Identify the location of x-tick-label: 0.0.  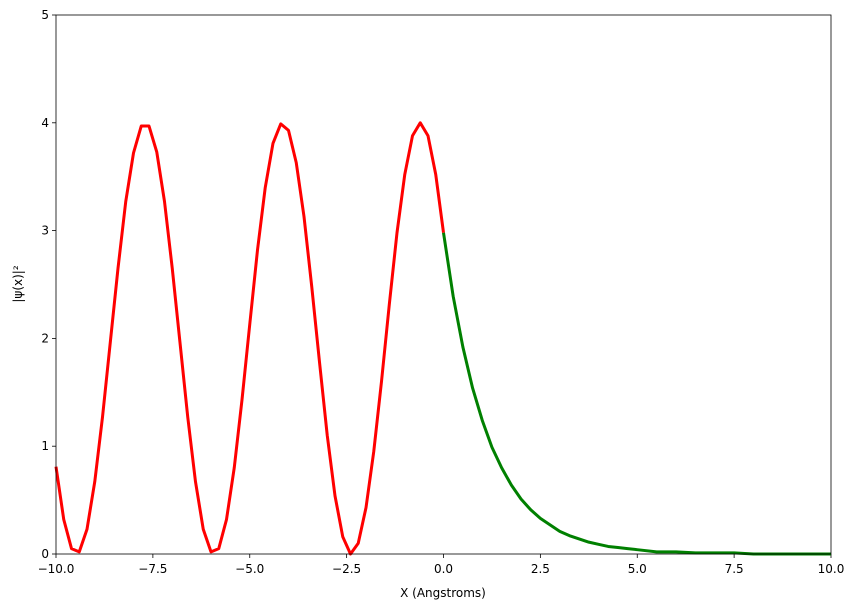
(443, 569).